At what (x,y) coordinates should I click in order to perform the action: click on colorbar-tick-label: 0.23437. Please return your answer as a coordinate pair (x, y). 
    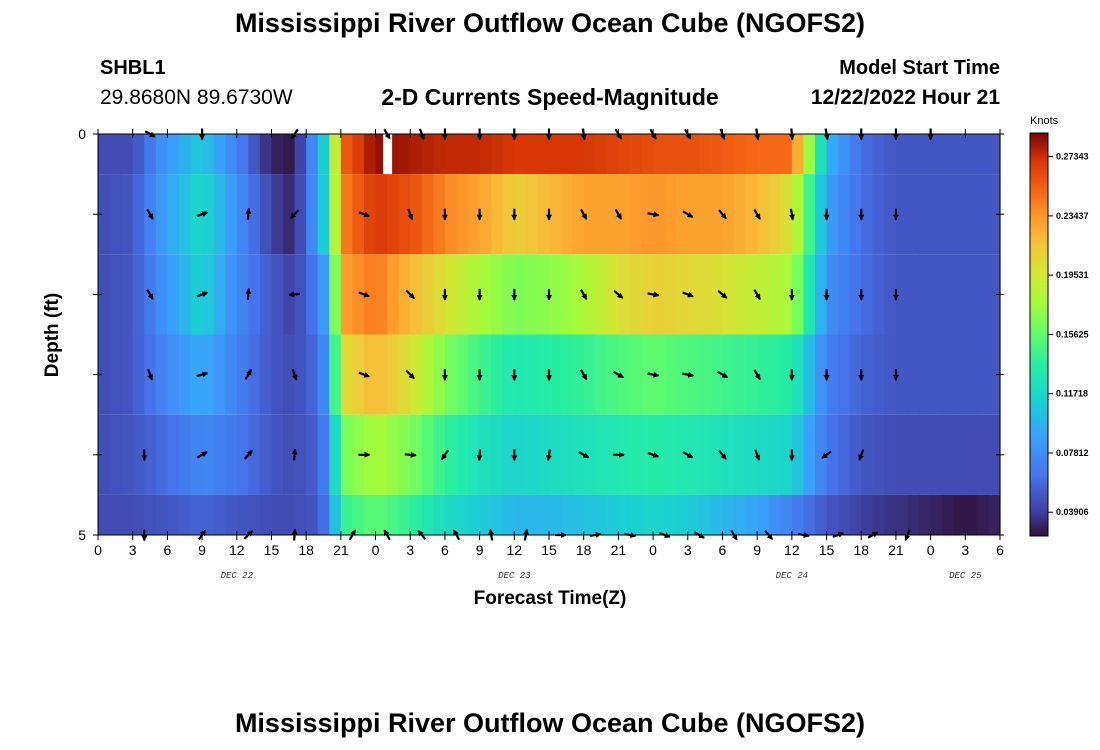
    Looking at the image, I should click on (1072, 216).